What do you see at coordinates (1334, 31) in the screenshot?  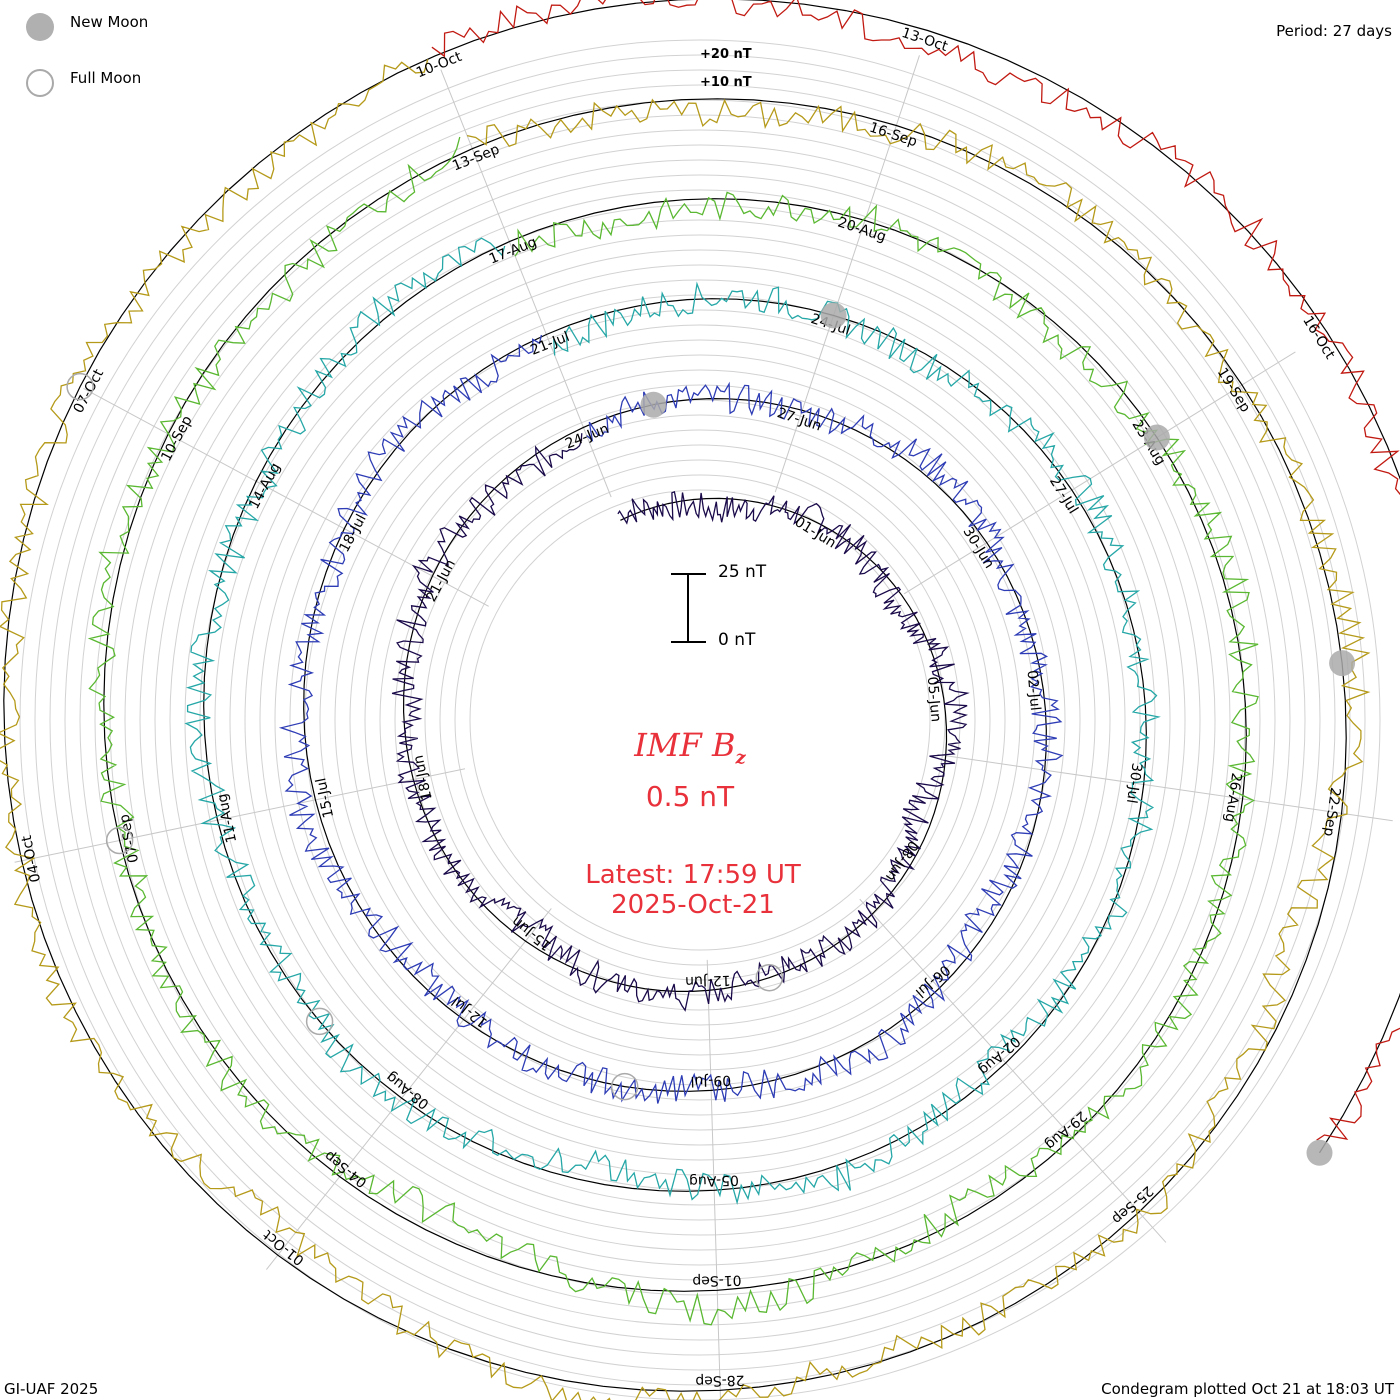 I see `period-label: Period: 27 days` at bounding box center [1334, 31].